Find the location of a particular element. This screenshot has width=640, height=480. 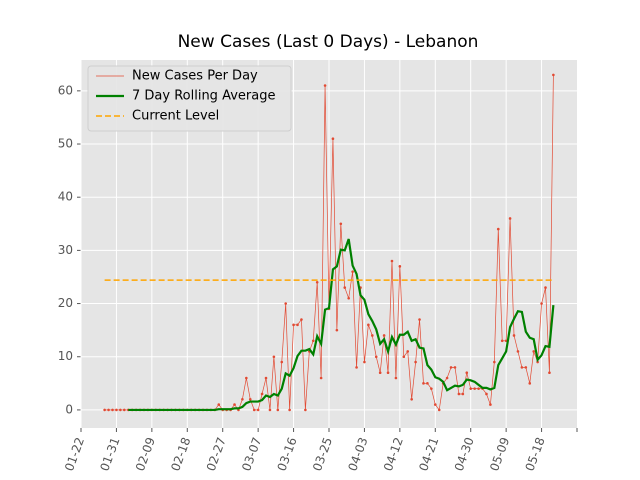

x-tick-label: 03-16 is located at coordinates (287, 454).